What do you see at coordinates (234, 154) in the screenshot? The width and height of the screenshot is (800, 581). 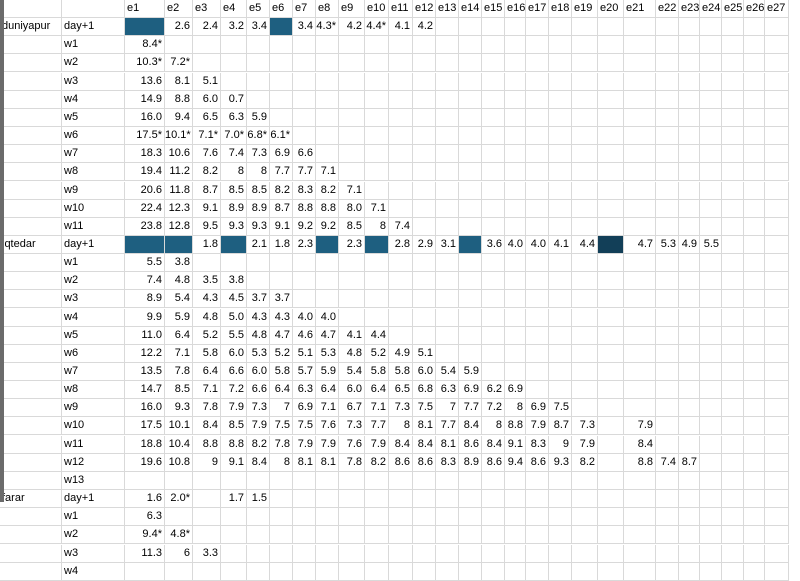 I see `table-cell: 7.4` at bounding box center [234, 154].